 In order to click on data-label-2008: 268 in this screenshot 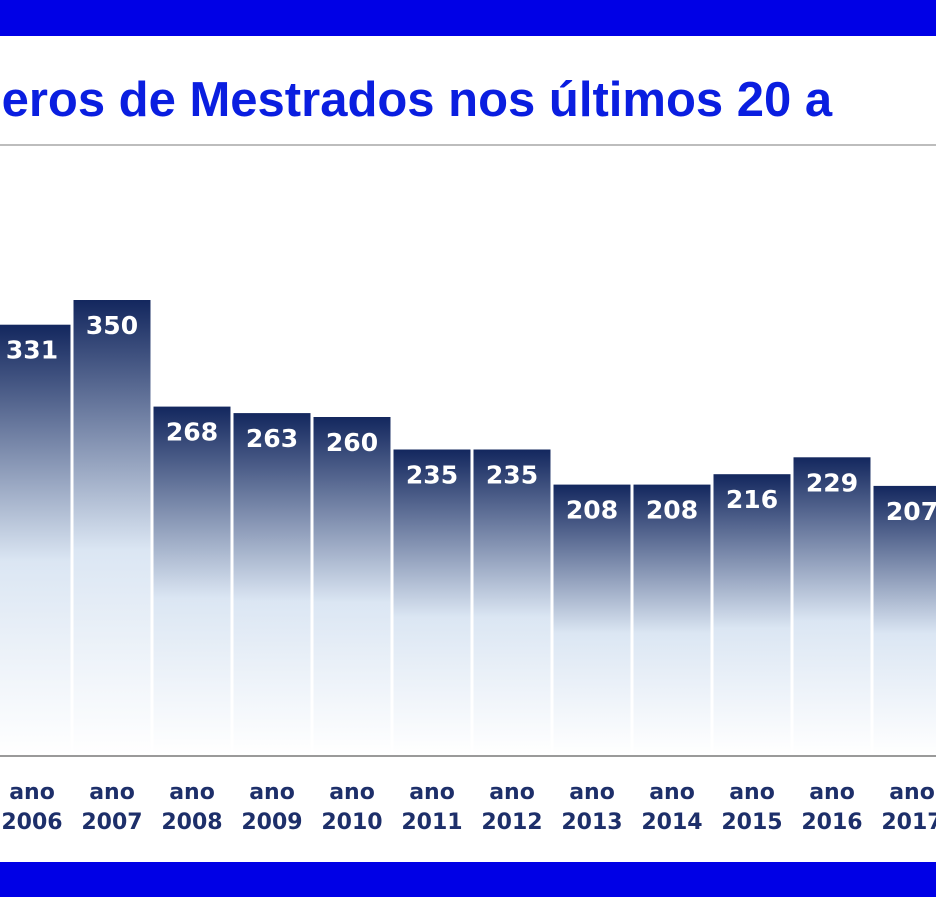, I will do `click(192, 432)`.